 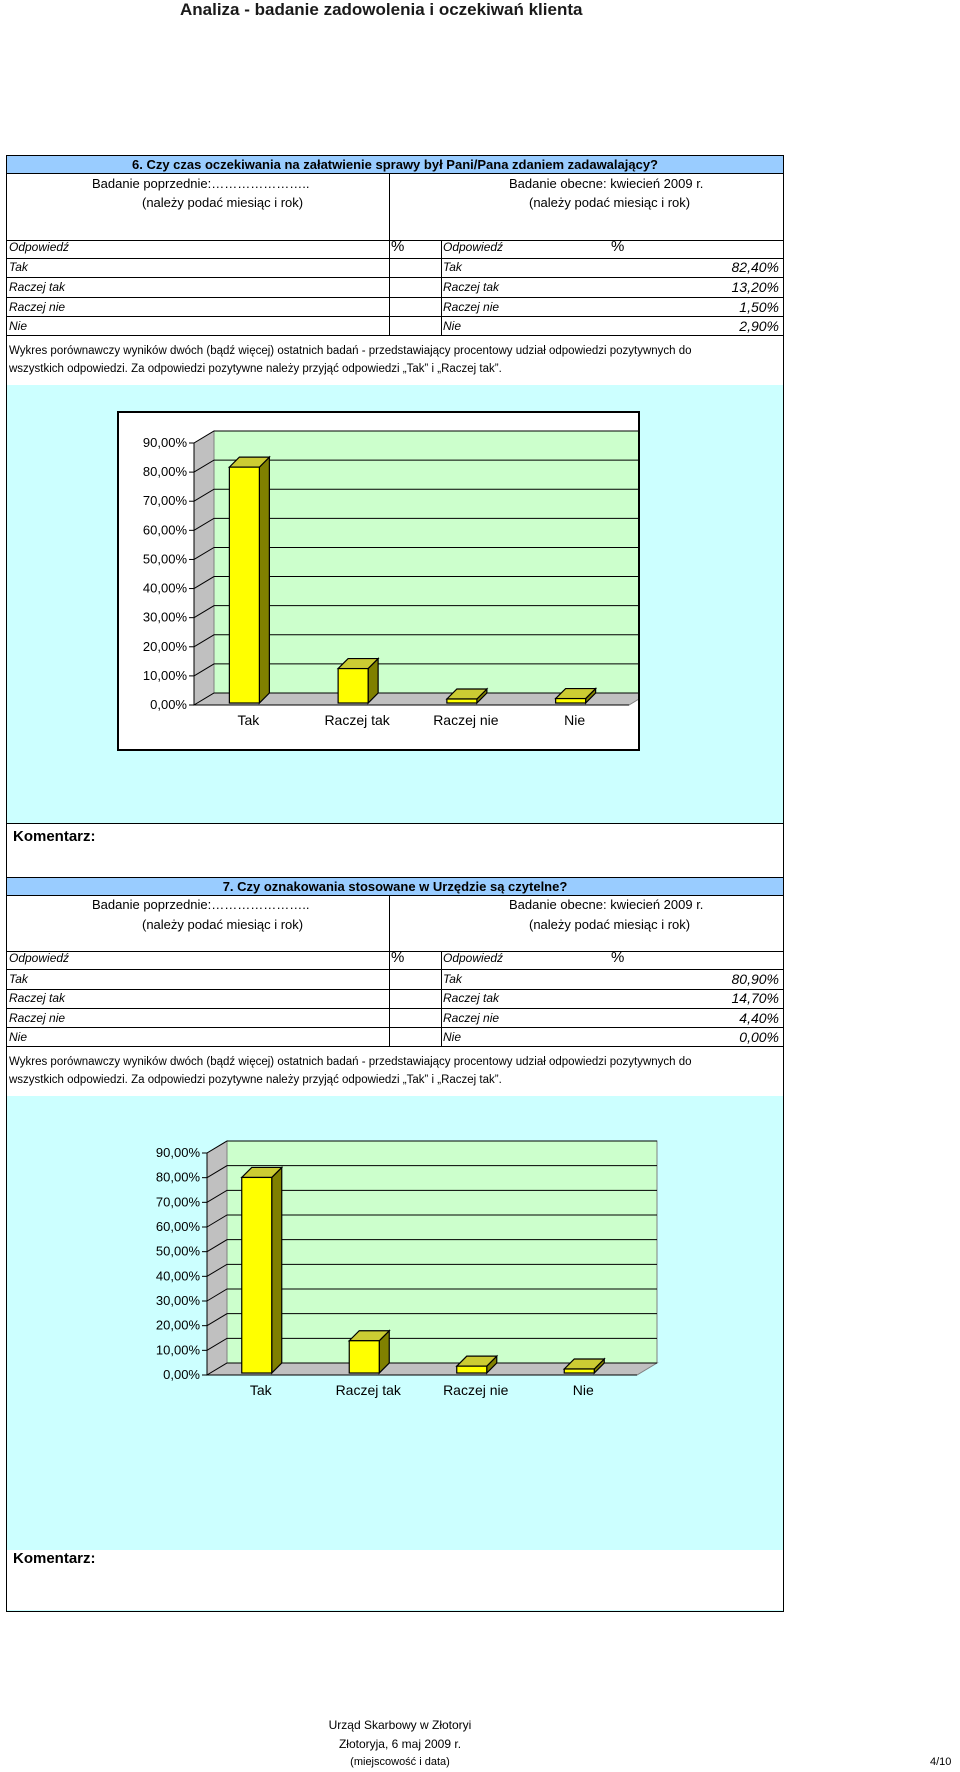 I want to click on current-result-value: 82,40%, so click(x=755, y=267).